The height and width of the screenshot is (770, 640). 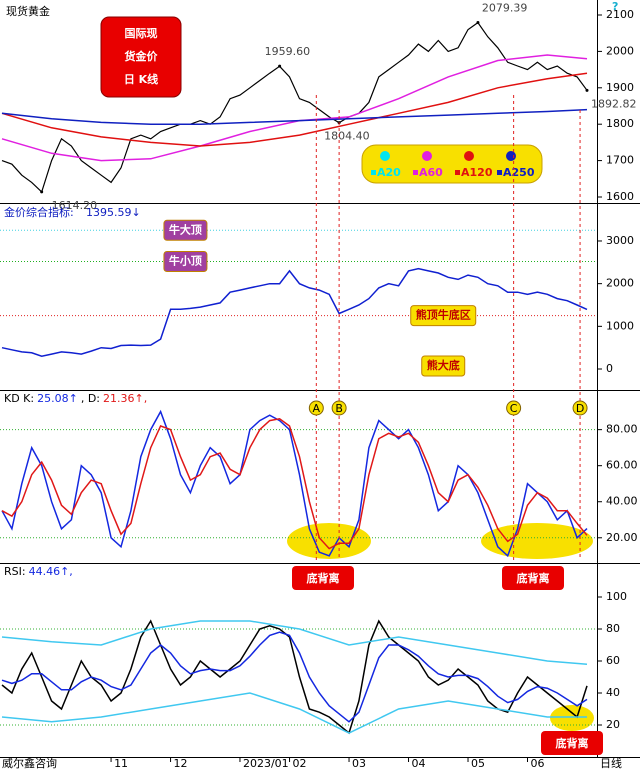 What do you see at coordinates (616, 596) in the screenshot?
I see `y-tick-label: 100` at bounding box center [616, 596].